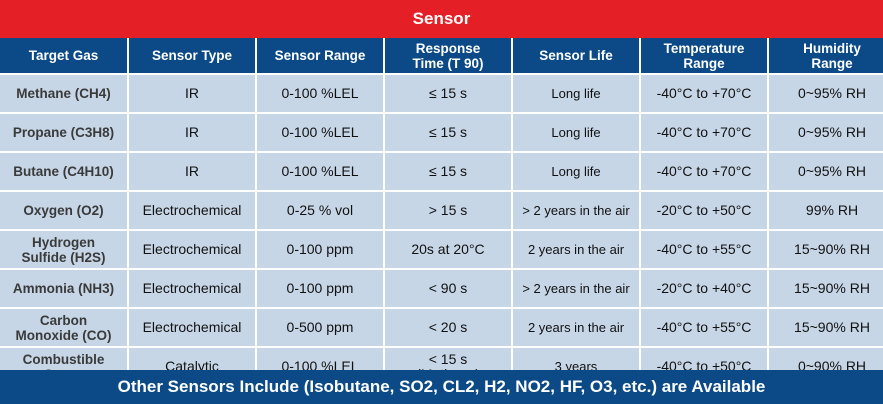 This screenshot has width=883, height=404. I want to click on column-header: Temperature Range, so click(704, 55).